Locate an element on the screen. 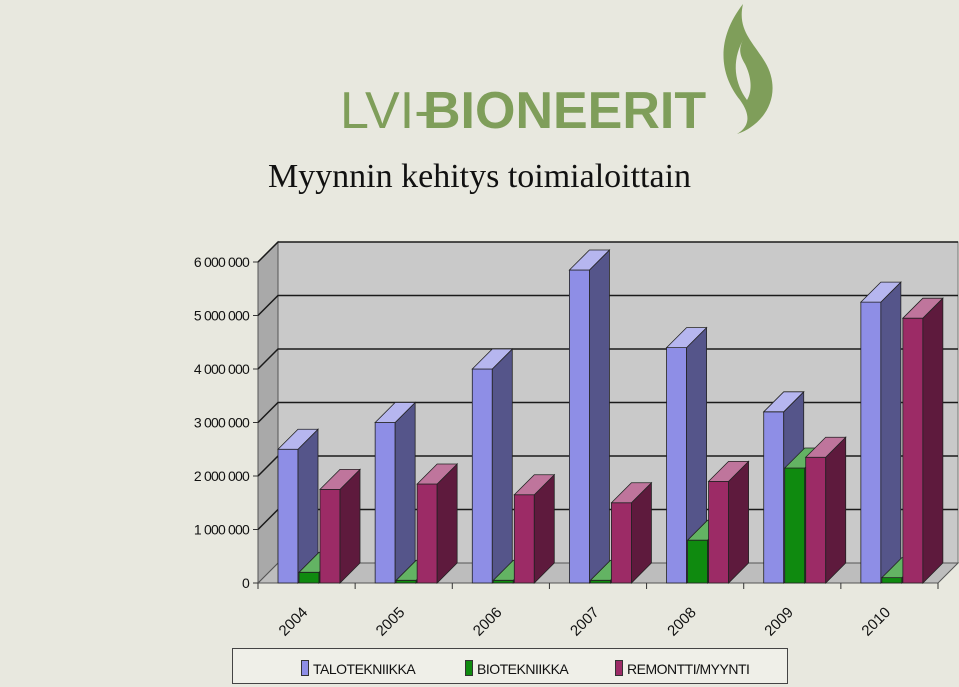 The height and width of the screenshot is (687, 959). bar-talotekniikka-2004 is located at coordinates (298, 506).